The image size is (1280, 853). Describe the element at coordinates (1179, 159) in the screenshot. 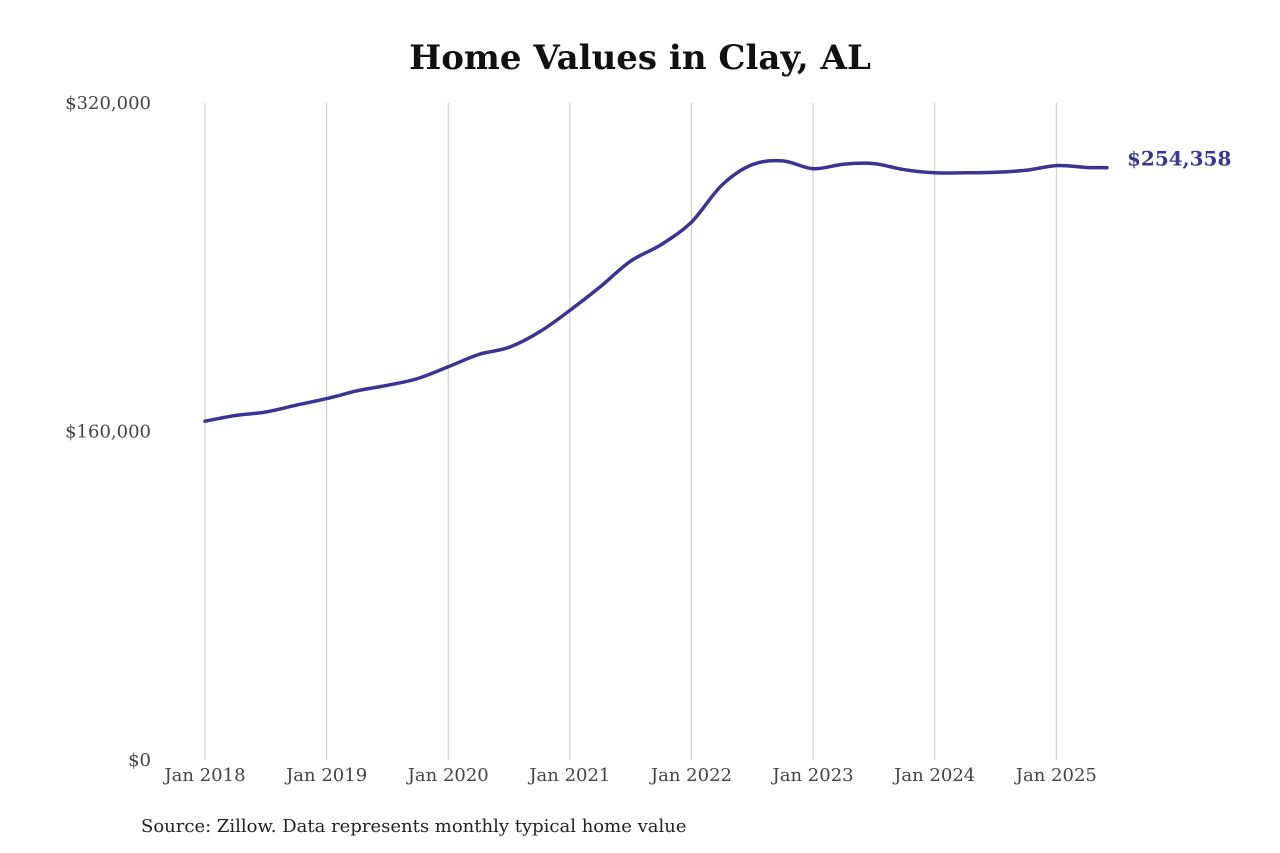

I see `end-value-label: $254,358` at that location.